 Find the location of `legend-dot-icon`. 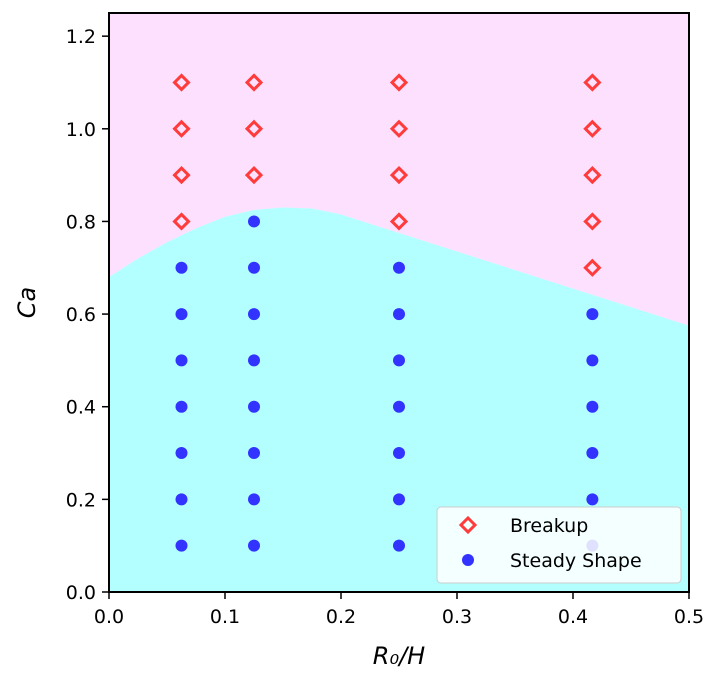

legend-dot-icon is located at coordinates (468, 560).